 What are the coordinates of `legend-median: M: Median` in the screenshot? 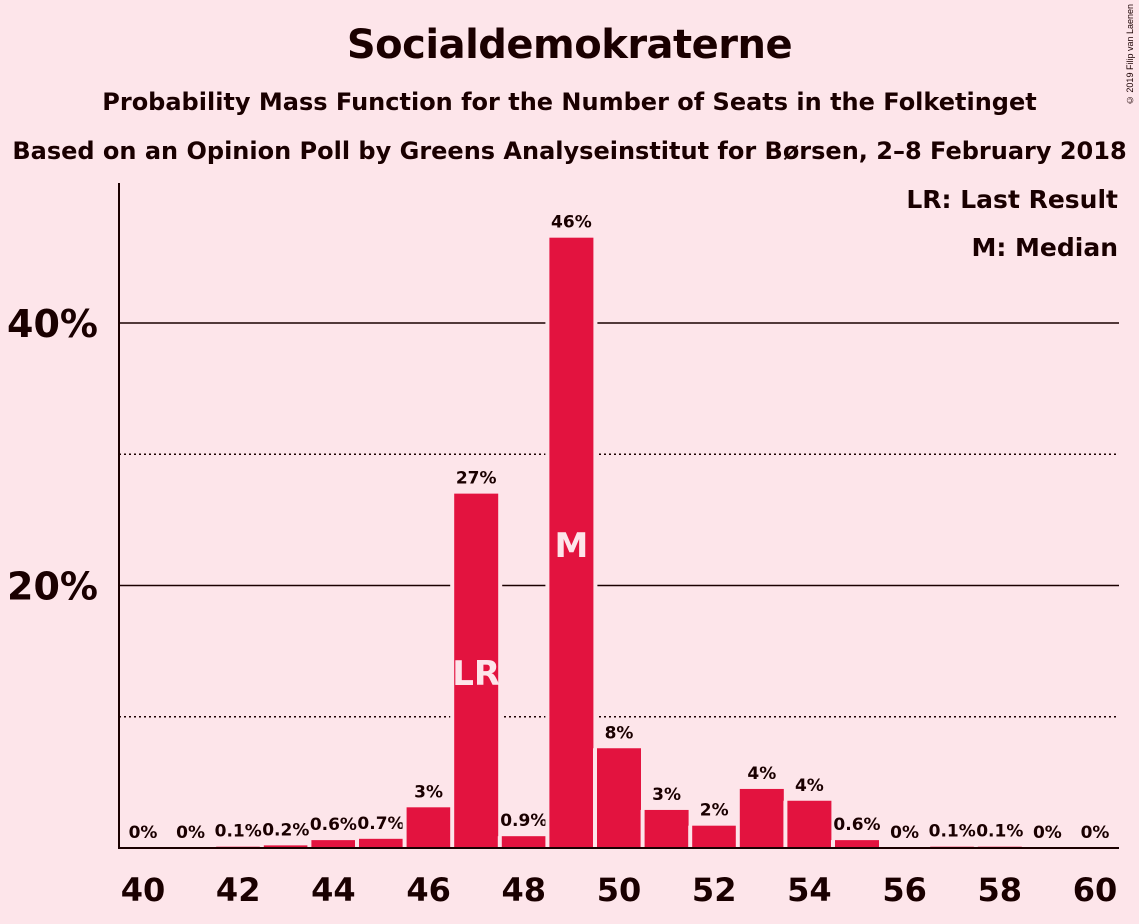 It's located at (1044, 247).